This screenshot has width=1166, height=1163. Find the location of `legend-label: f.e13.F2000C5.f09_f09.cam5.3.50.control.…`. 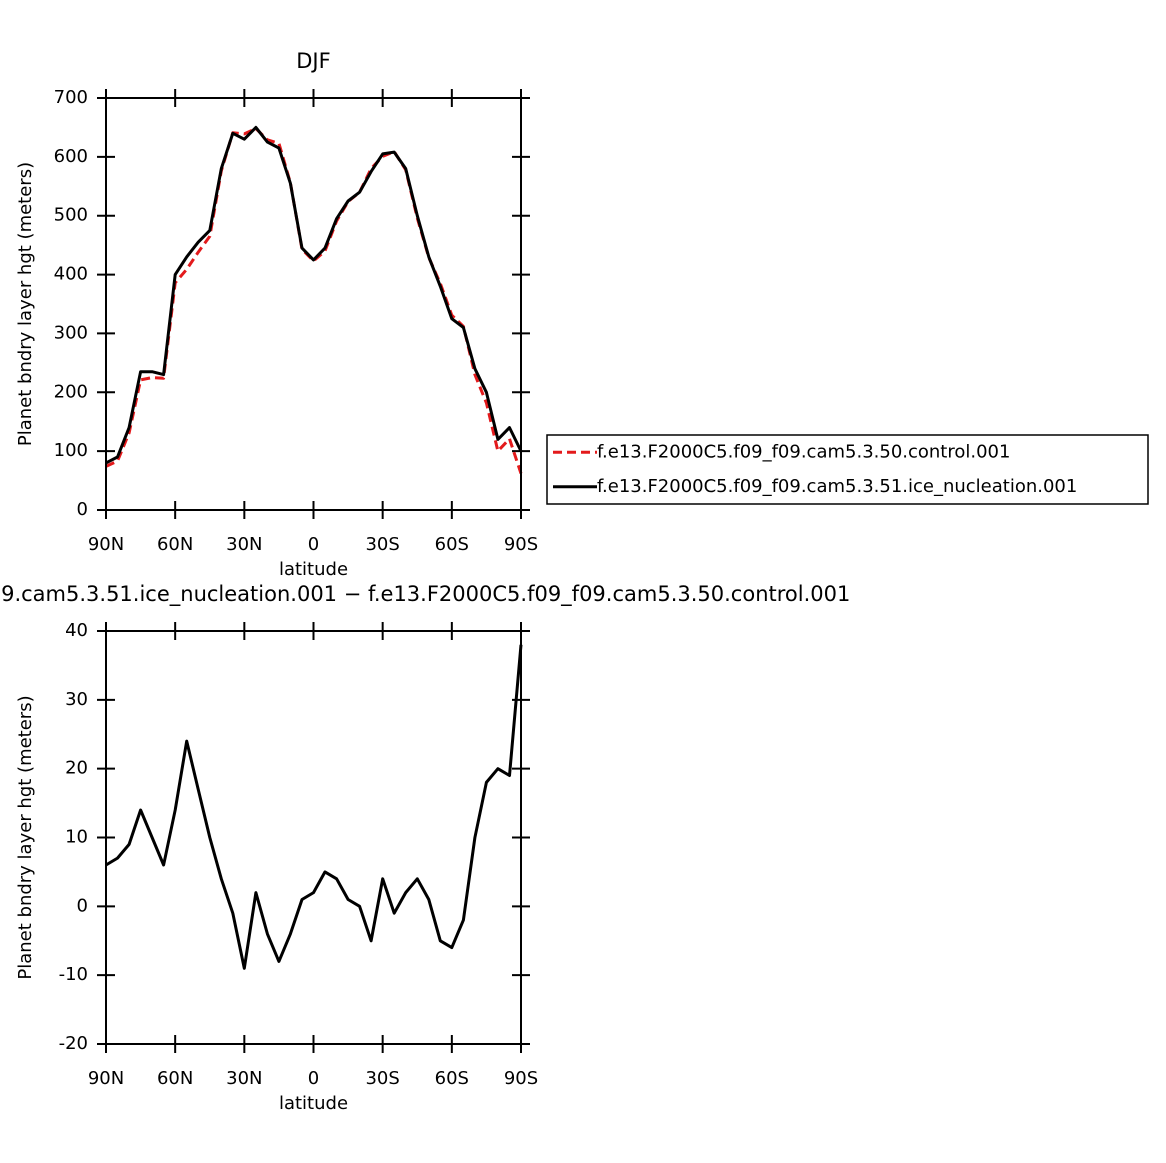

legend-label: f.e13.F2000C5.f09_f09.cam5.3.50.control.… is located at coordinates (803, 451).